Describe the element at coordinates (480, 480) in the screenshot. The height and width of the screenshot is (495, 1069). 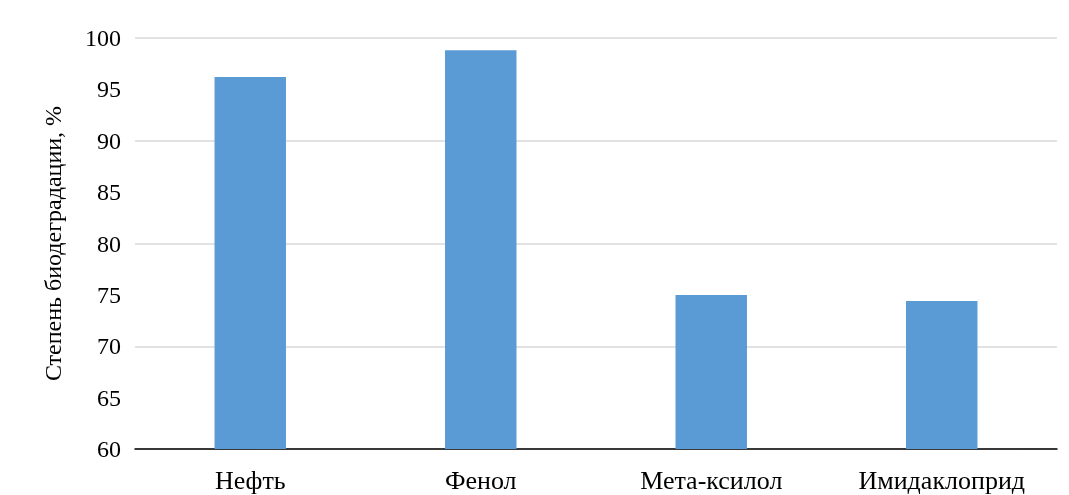
I see `x-tick-label: Фенол` at that location.